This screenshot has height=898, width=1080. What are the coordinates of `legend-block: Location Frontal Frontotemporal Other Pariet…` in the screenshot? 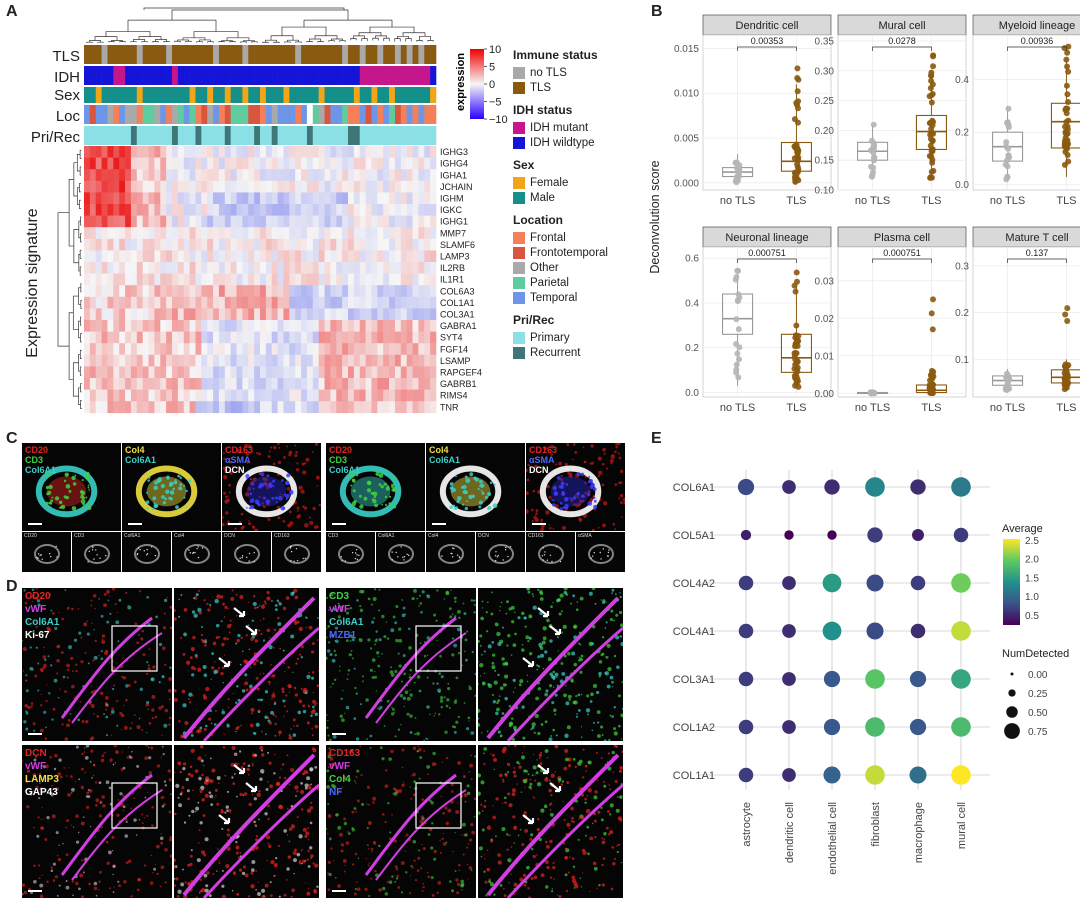 It's located at (581, 259).